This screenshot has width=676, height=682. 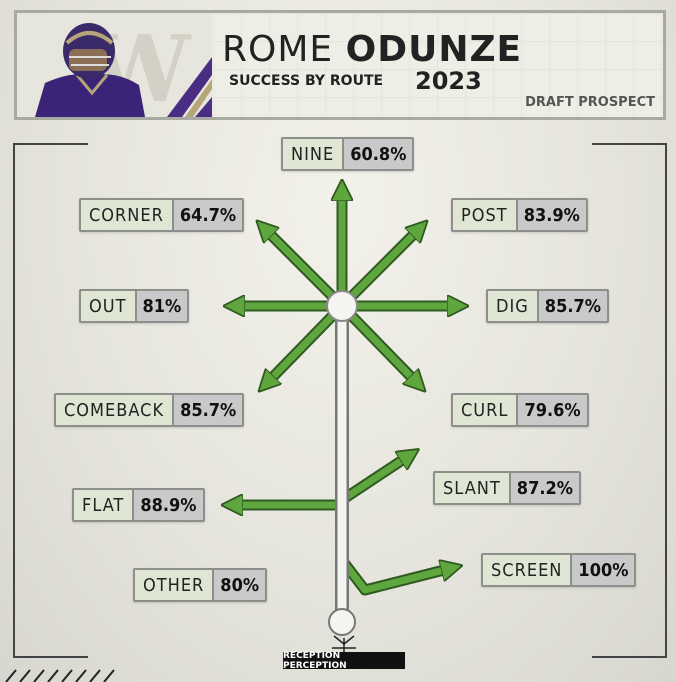 I want to click on subtitle: SUCCESS BY ROUTE, so click(x=306, y=81).